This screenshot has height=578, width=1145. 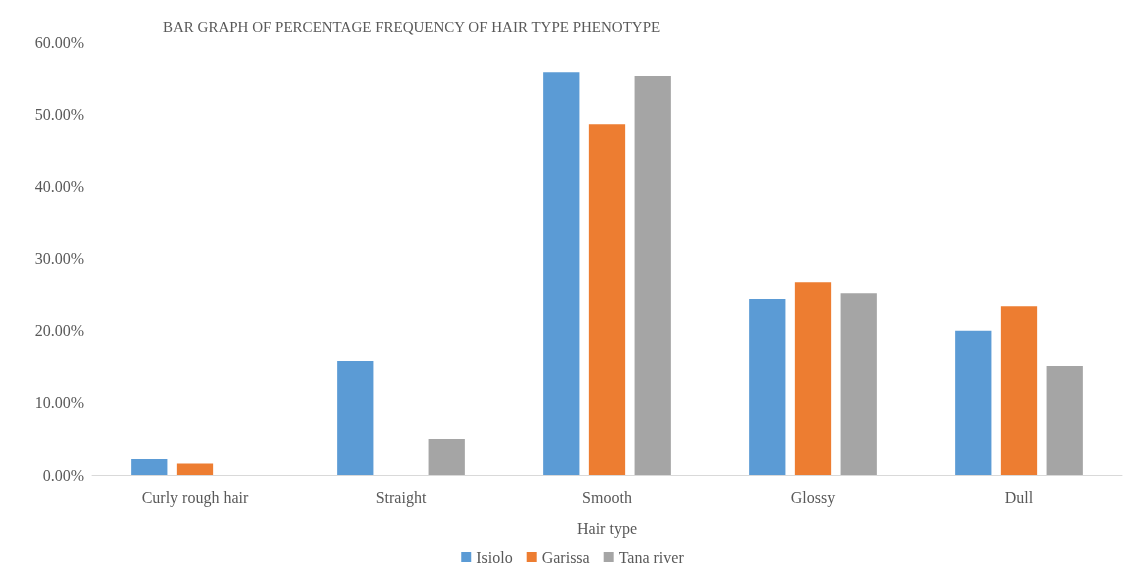 What do you see at coordinates (1019, 497) in the screenshot?
I see `x-tick-label: Dull` at bounding box center [1019, 497].